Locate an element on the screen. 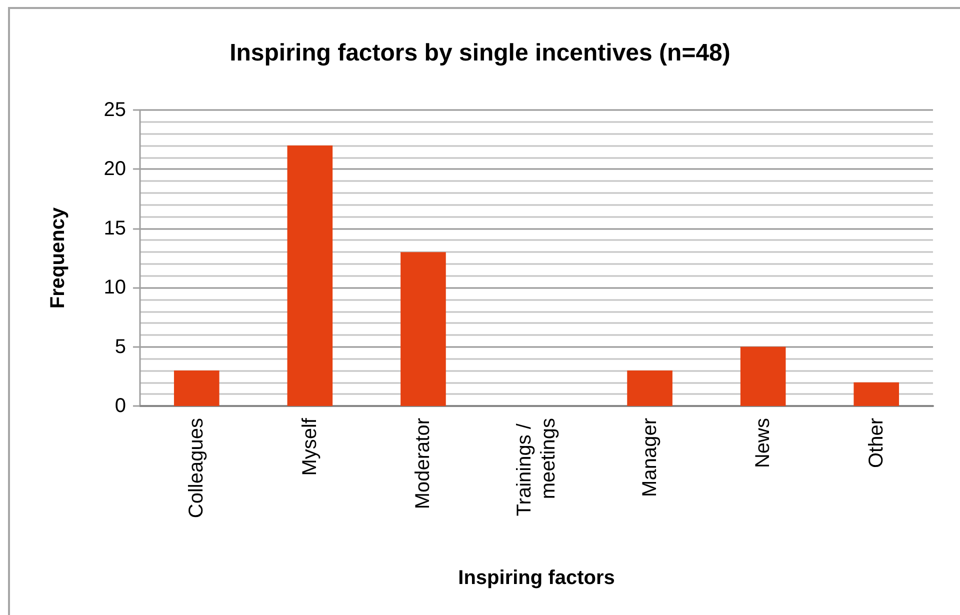 The height and width of the screenshot is (615, 960). y-axis-title: Frequency is located at coordinates (58, 257).